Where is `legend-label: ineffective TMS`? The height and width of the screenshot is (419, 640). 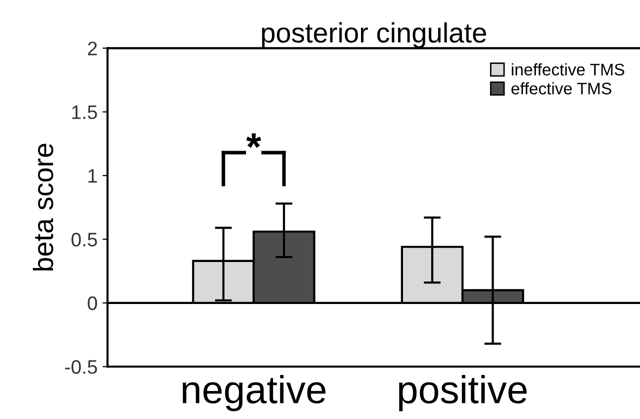 legend-label: ineffective TMS is located at coordinates (568, 69).